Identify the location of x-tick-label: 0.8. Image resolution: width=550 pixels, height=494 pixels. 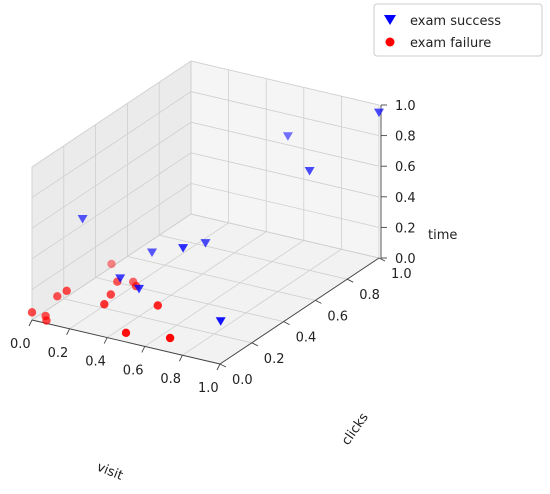
(170, 379).